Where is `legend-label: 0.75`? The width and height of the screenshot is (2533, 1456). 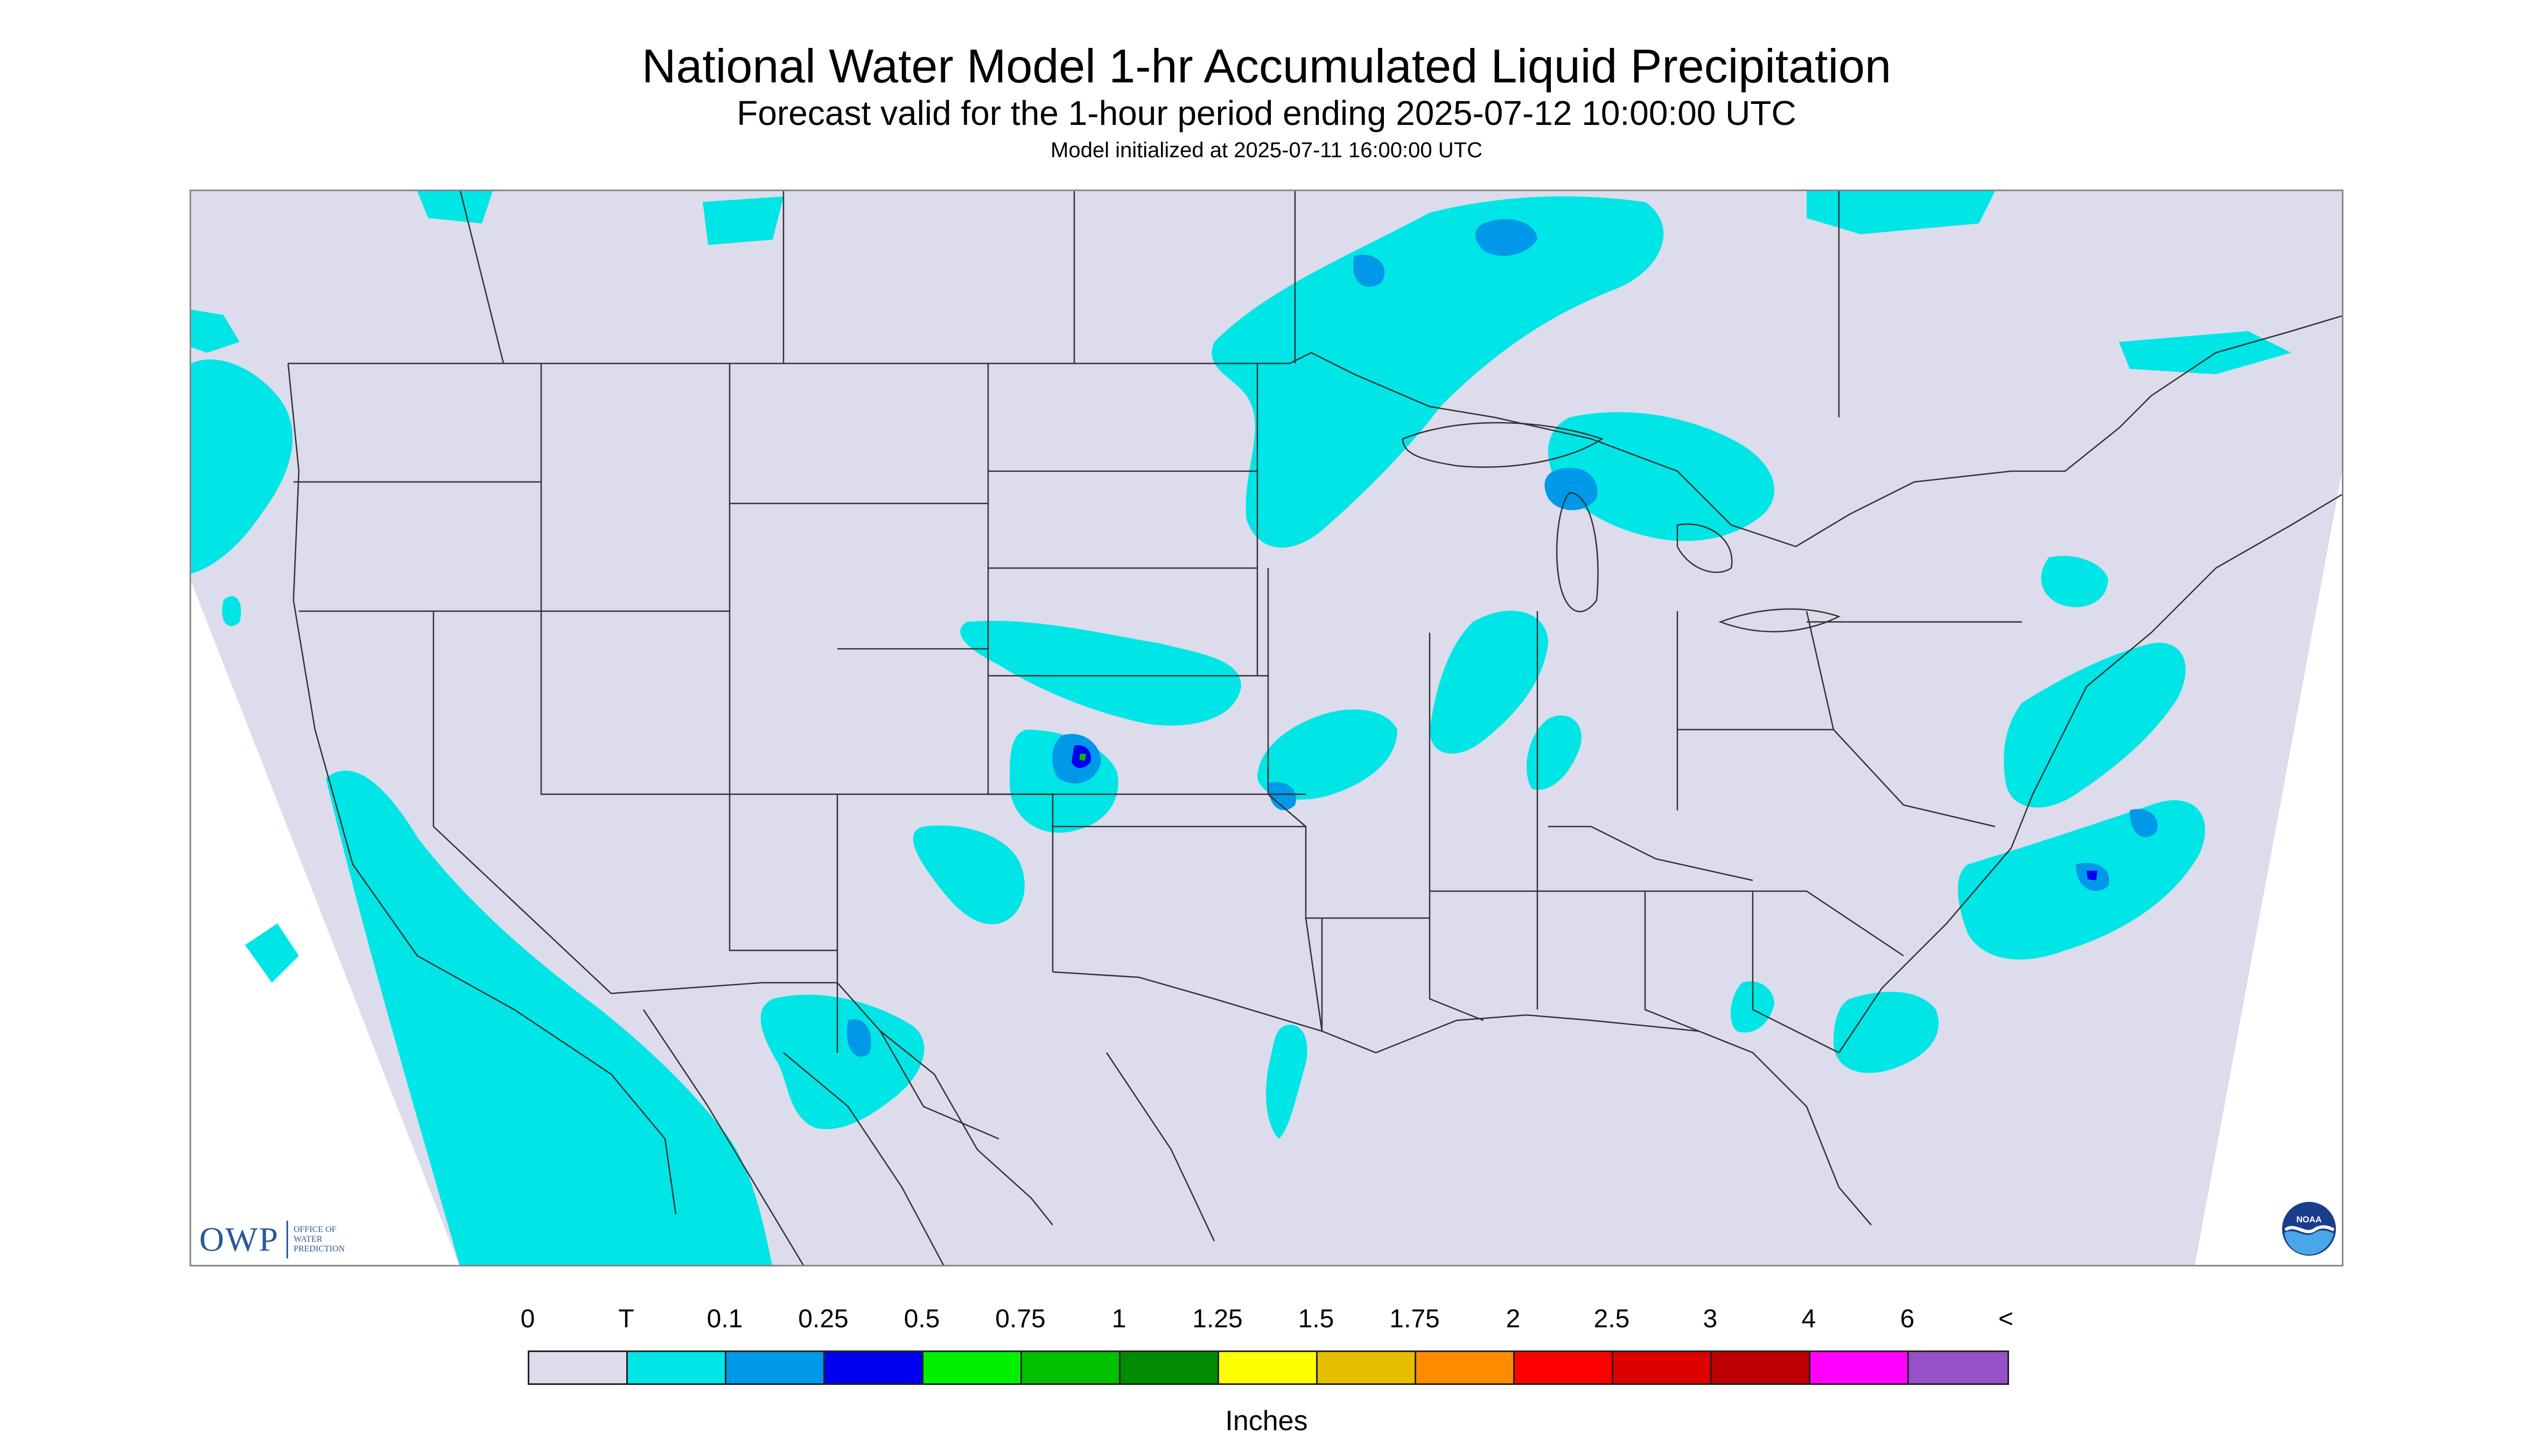
legend-label: 0.75 is located at coordinates (1021, 1319).